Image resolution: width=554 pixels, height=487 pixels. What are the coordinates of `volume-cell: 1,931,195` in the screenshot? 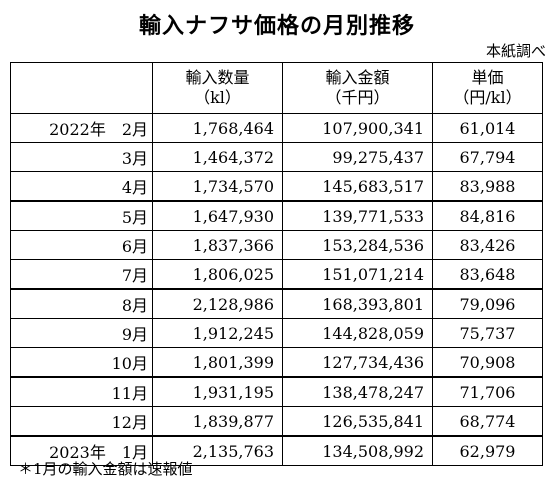 It's located at (217, 391).